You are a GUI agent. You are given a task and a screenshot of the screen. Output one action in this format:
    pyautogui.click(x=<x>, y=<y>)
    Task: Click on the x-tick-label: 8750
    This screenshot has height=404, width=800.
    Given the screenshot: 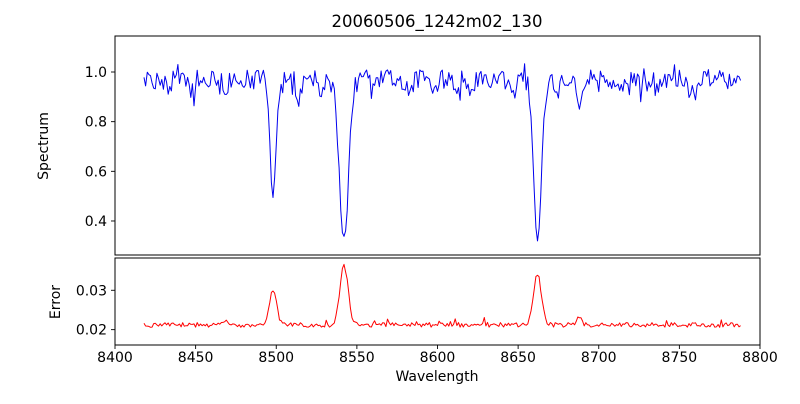 What is the action you would take?
    pyautogui.click(x=680, y=358)
    